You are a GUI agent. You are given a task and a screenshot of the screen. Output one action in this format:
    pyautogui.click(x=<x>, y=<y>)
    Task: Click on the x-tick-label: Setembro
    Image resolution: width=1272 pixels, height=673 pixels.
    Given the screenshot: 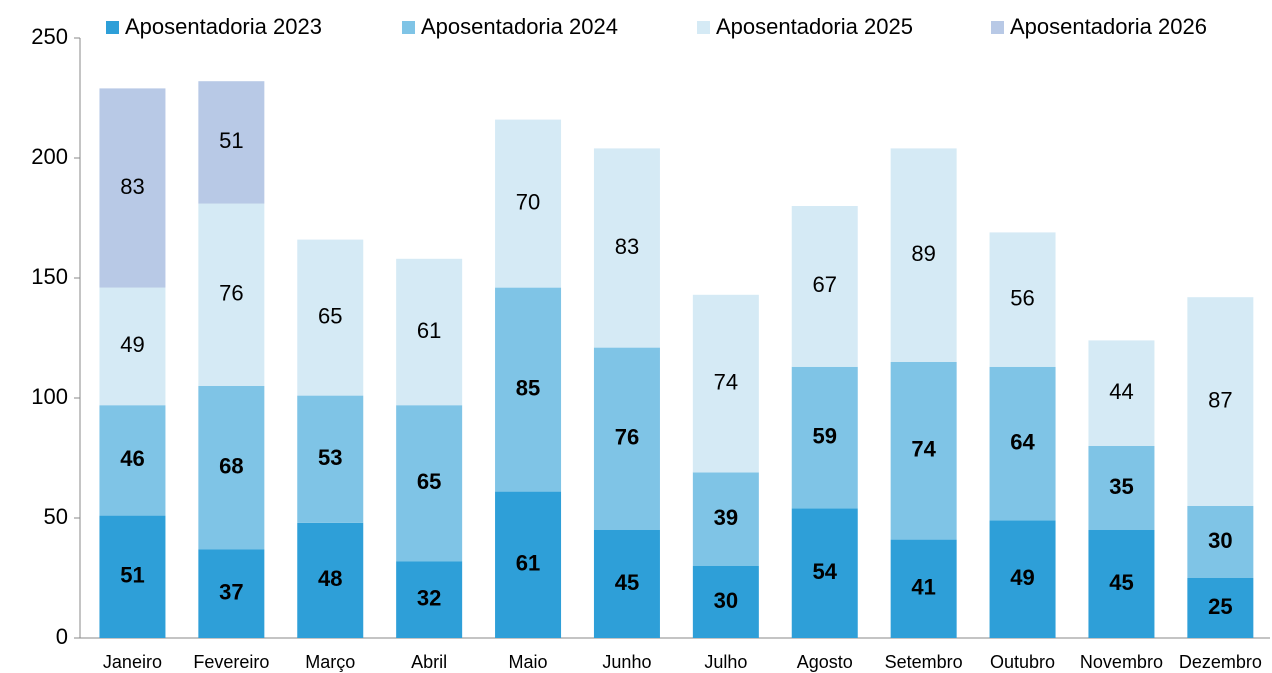 What is the action you would take?
    pyautogui.click(x=924, y=662)
    